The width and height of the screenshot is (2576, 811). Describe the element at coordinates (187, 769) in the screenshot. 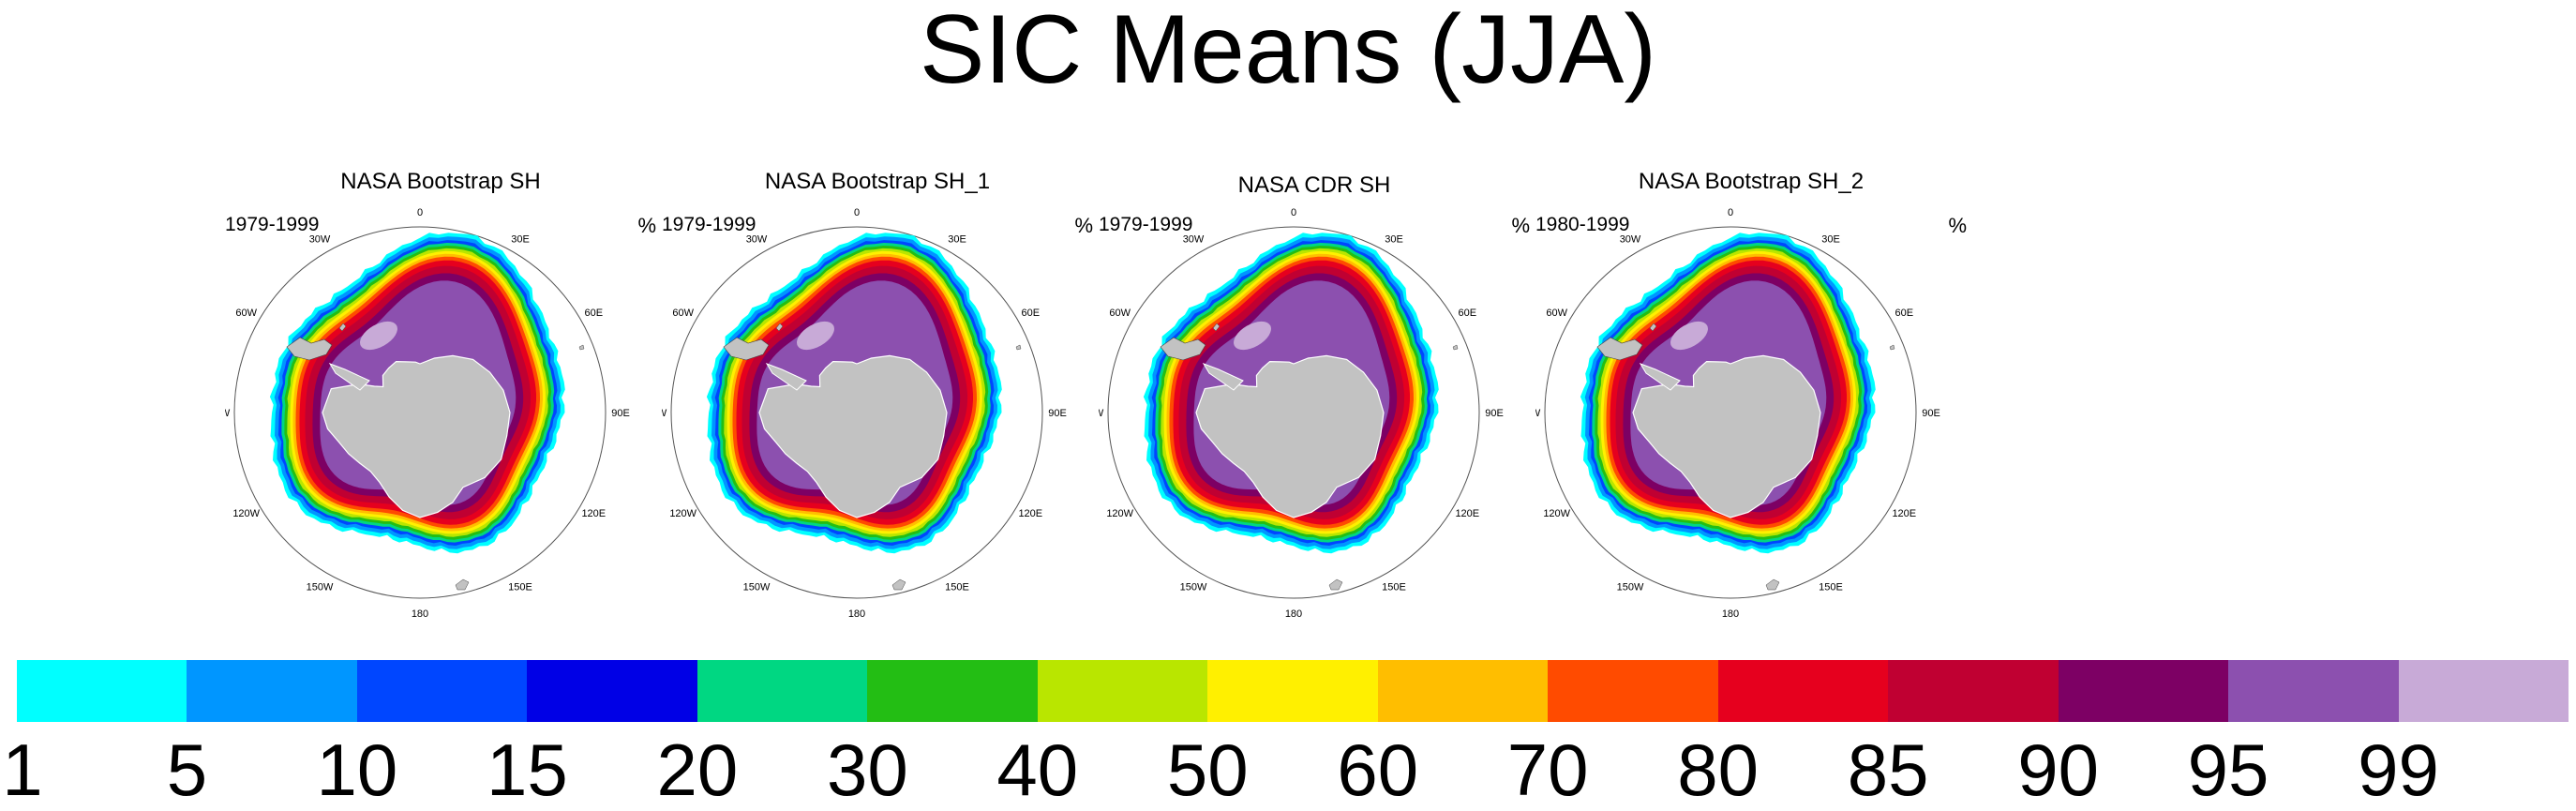

I see `colorbar-label: 5` at that location.